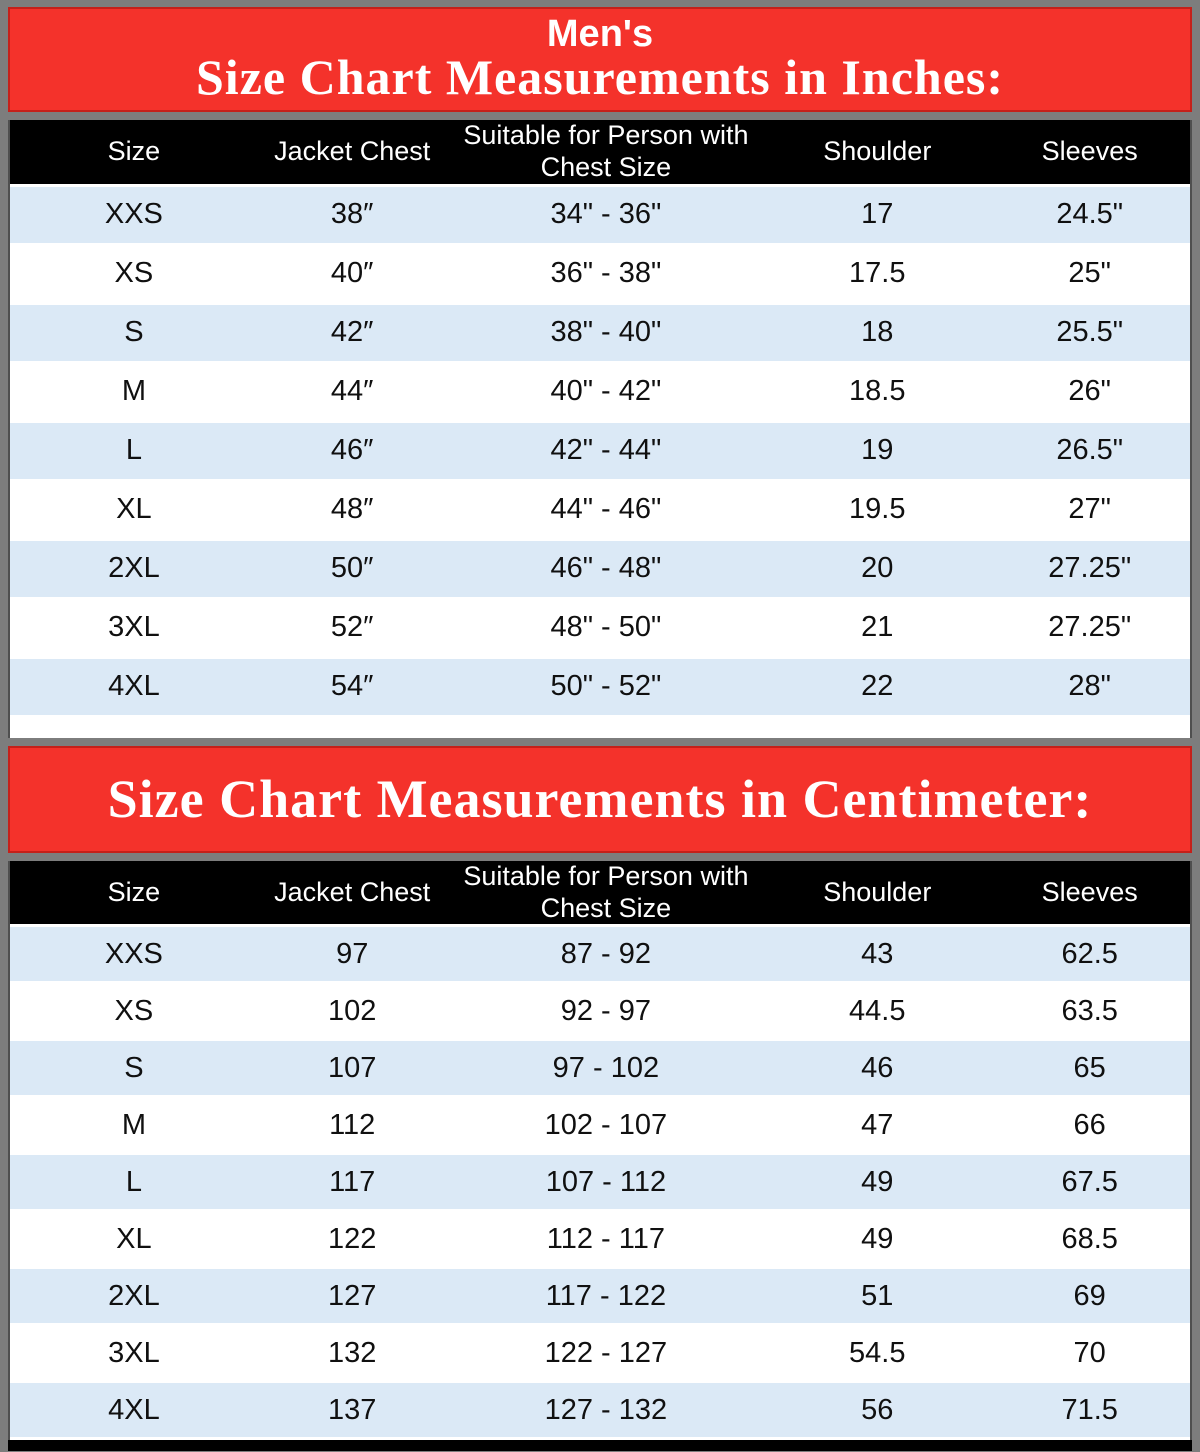 This screenshot has height=1452, width=1200. Describe the element at coordinates (352, 1068) in the screenshot. I see `table-cell: 107` at that location.